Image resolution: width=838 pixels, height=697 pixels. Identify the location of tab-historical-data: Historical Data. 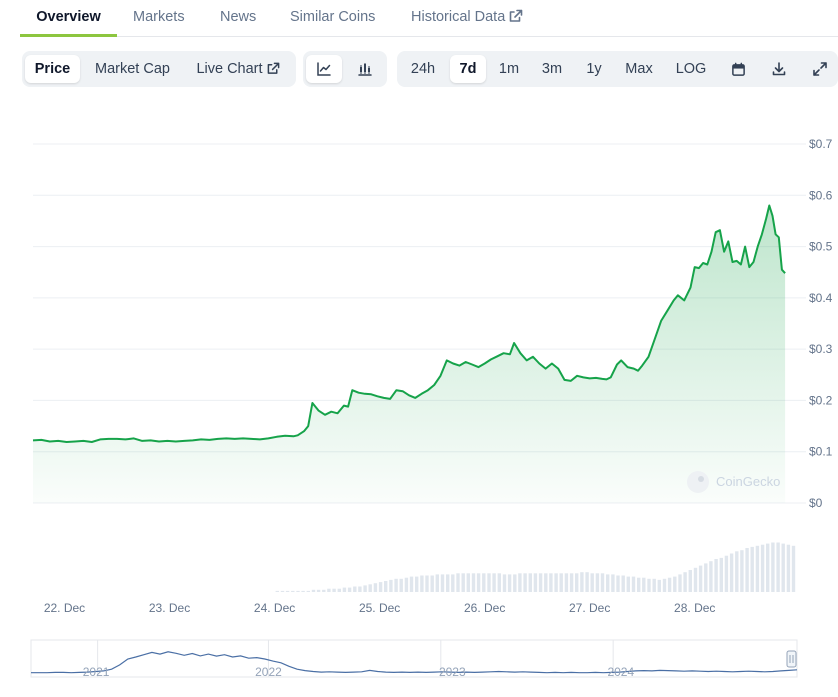
(467, 18).